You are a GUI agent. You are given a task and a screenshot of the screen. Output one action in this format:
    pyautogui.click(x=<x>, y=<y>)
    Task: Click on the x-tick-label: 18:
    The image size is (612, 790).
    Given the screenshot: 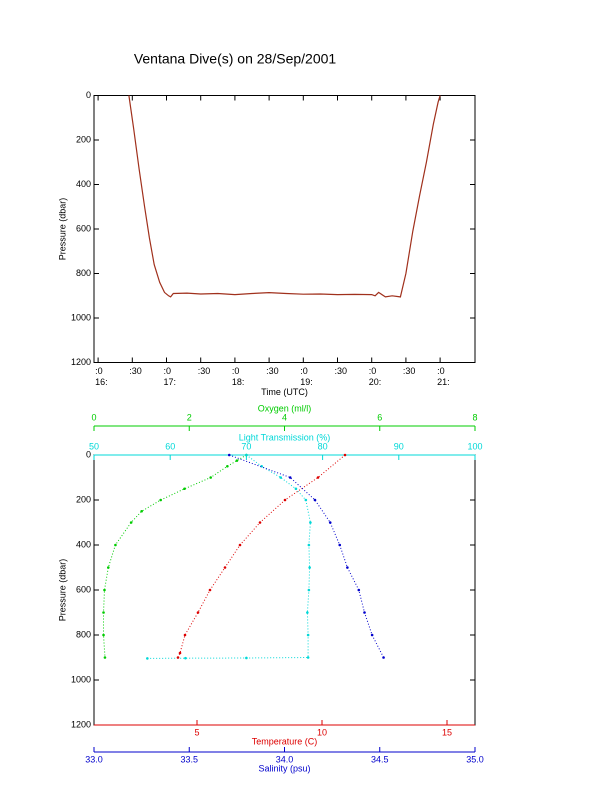 What is the action you would take?
    pyautogui.click(x=238, y=382)
    